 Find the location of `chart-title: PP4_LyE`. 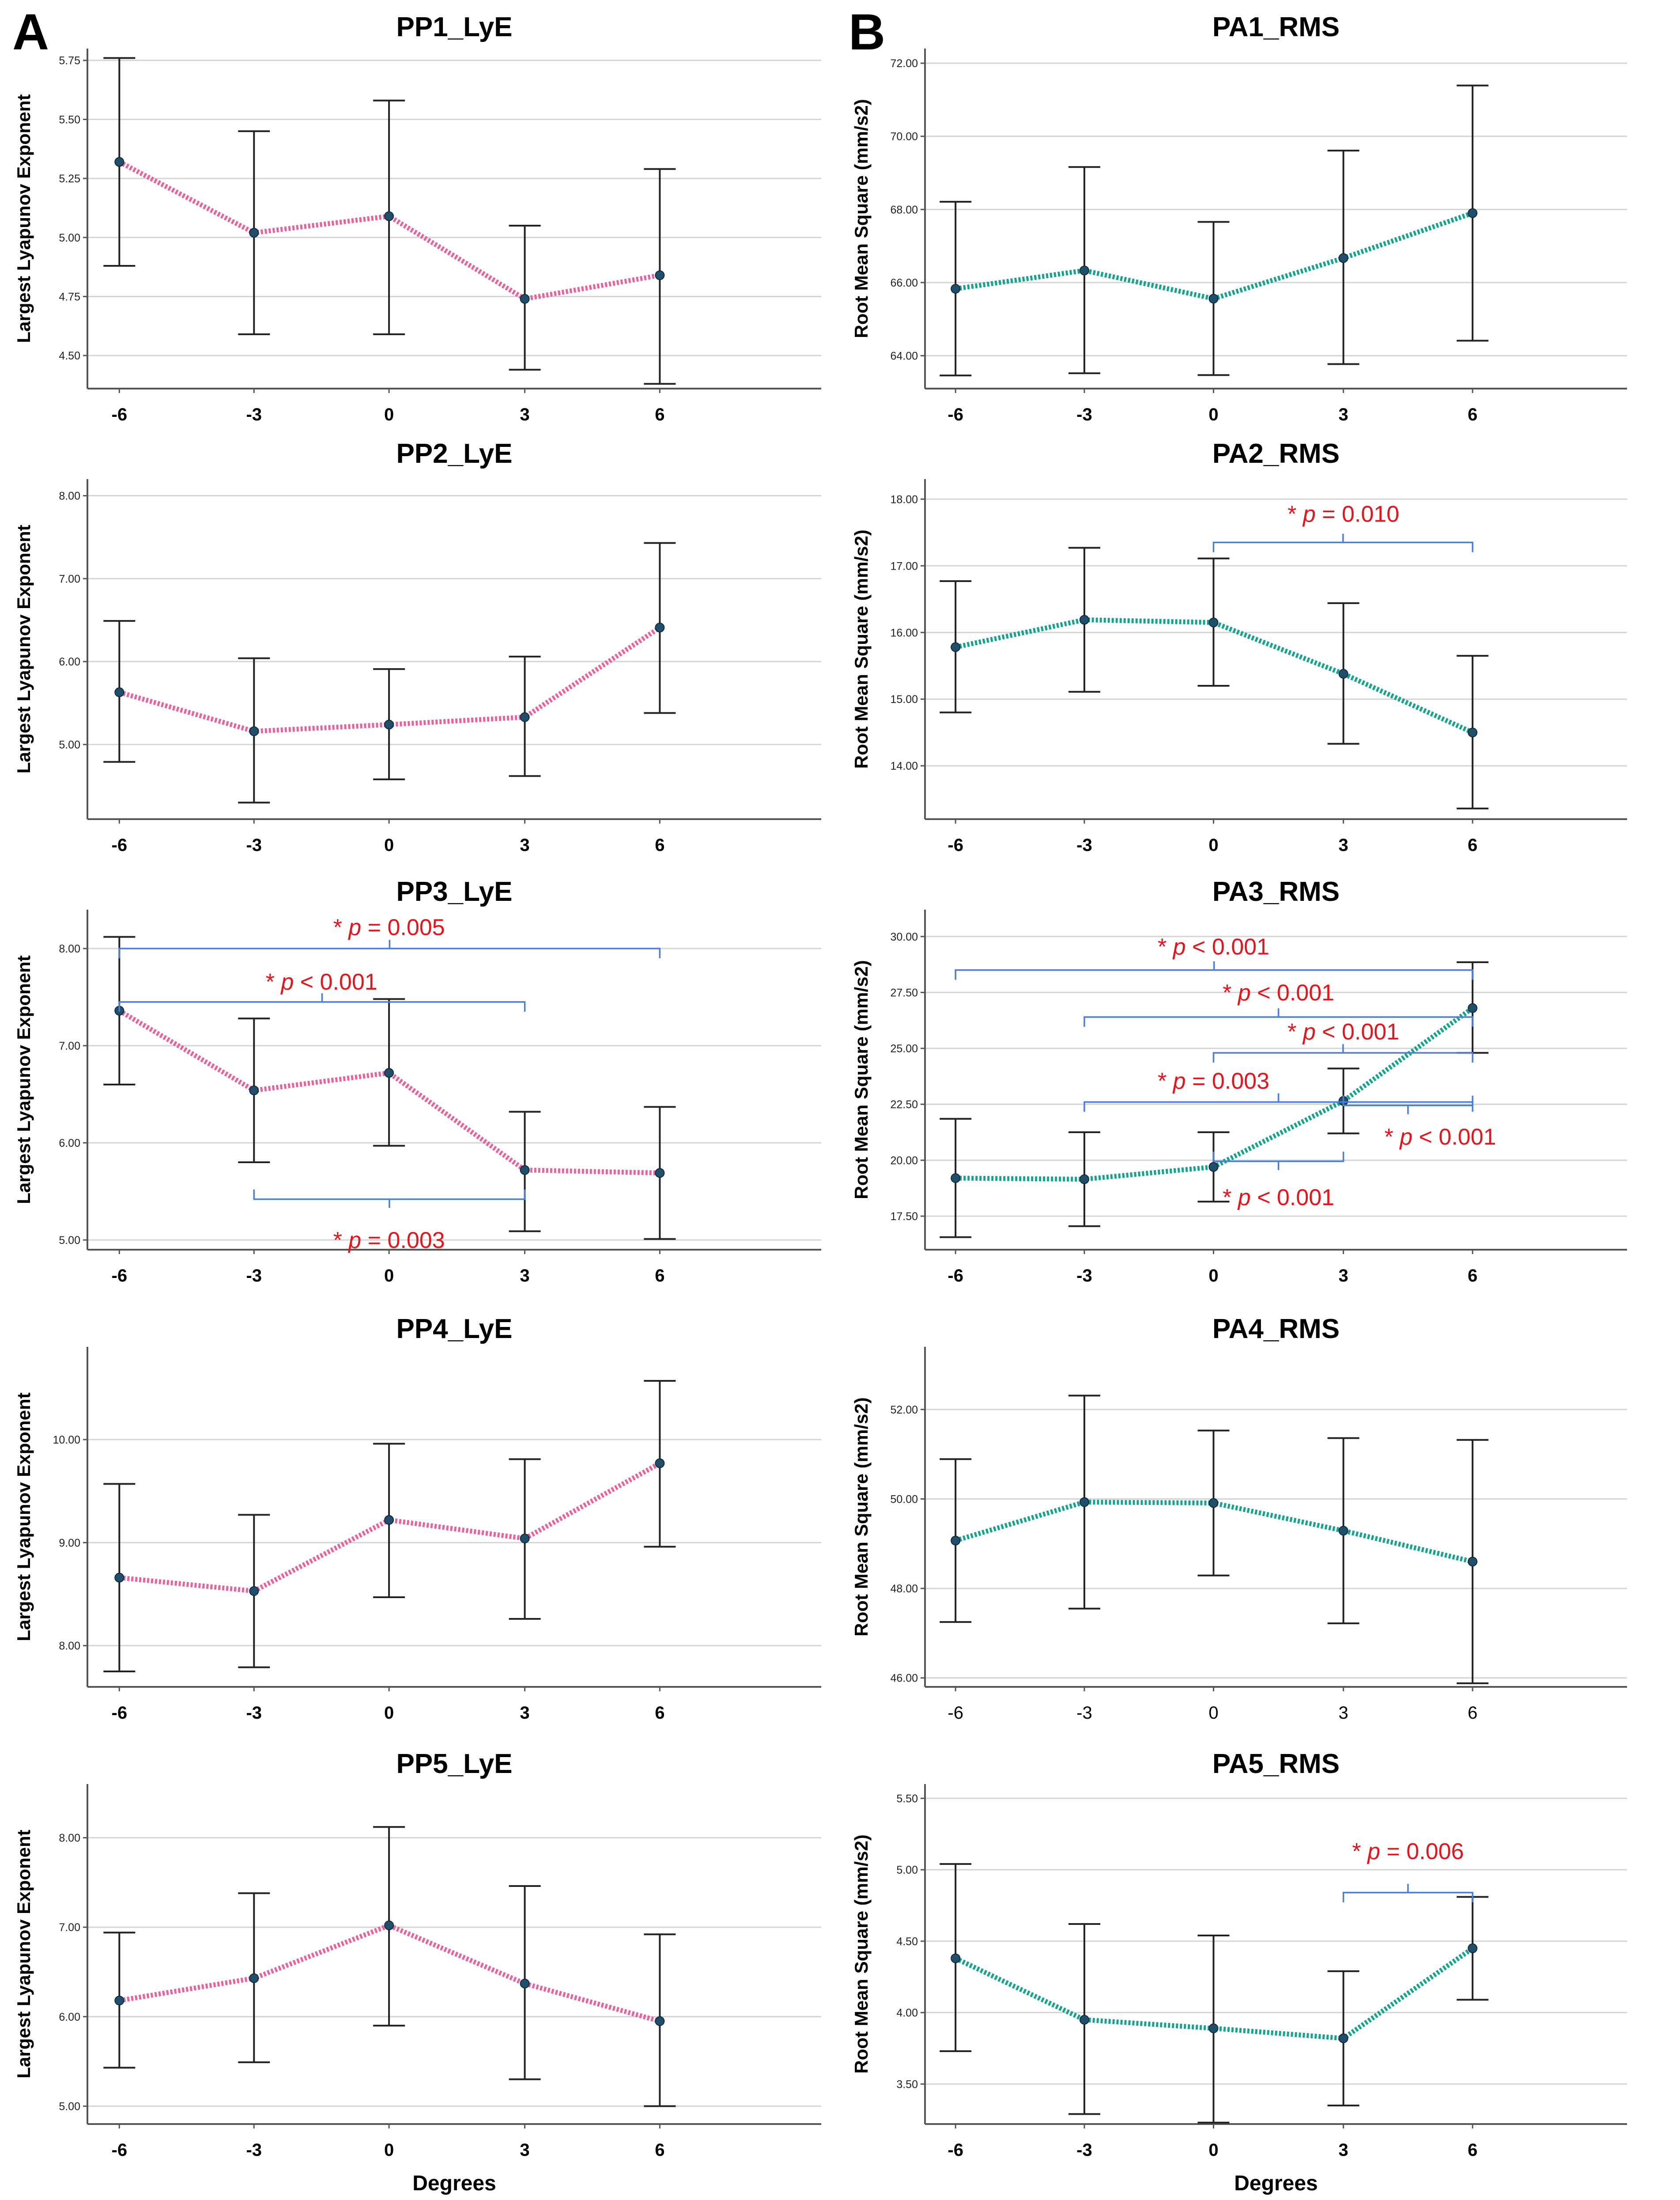

chart-title: PP4_LyE is located at coordinates (454, 1329).